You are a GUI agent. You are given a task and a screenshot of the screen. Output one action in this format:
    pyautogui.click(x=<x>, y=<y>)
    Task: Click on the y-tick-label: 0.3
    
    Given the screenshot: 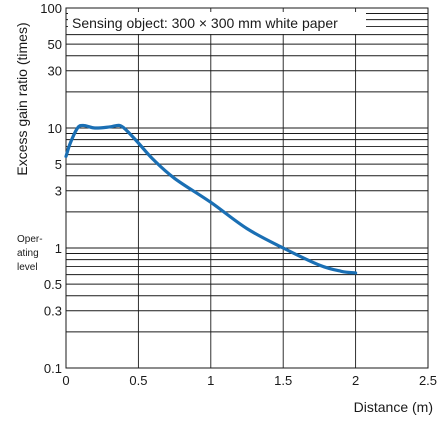 What is the action you would take?
    pyautogui.click(x=53, y=311)
    